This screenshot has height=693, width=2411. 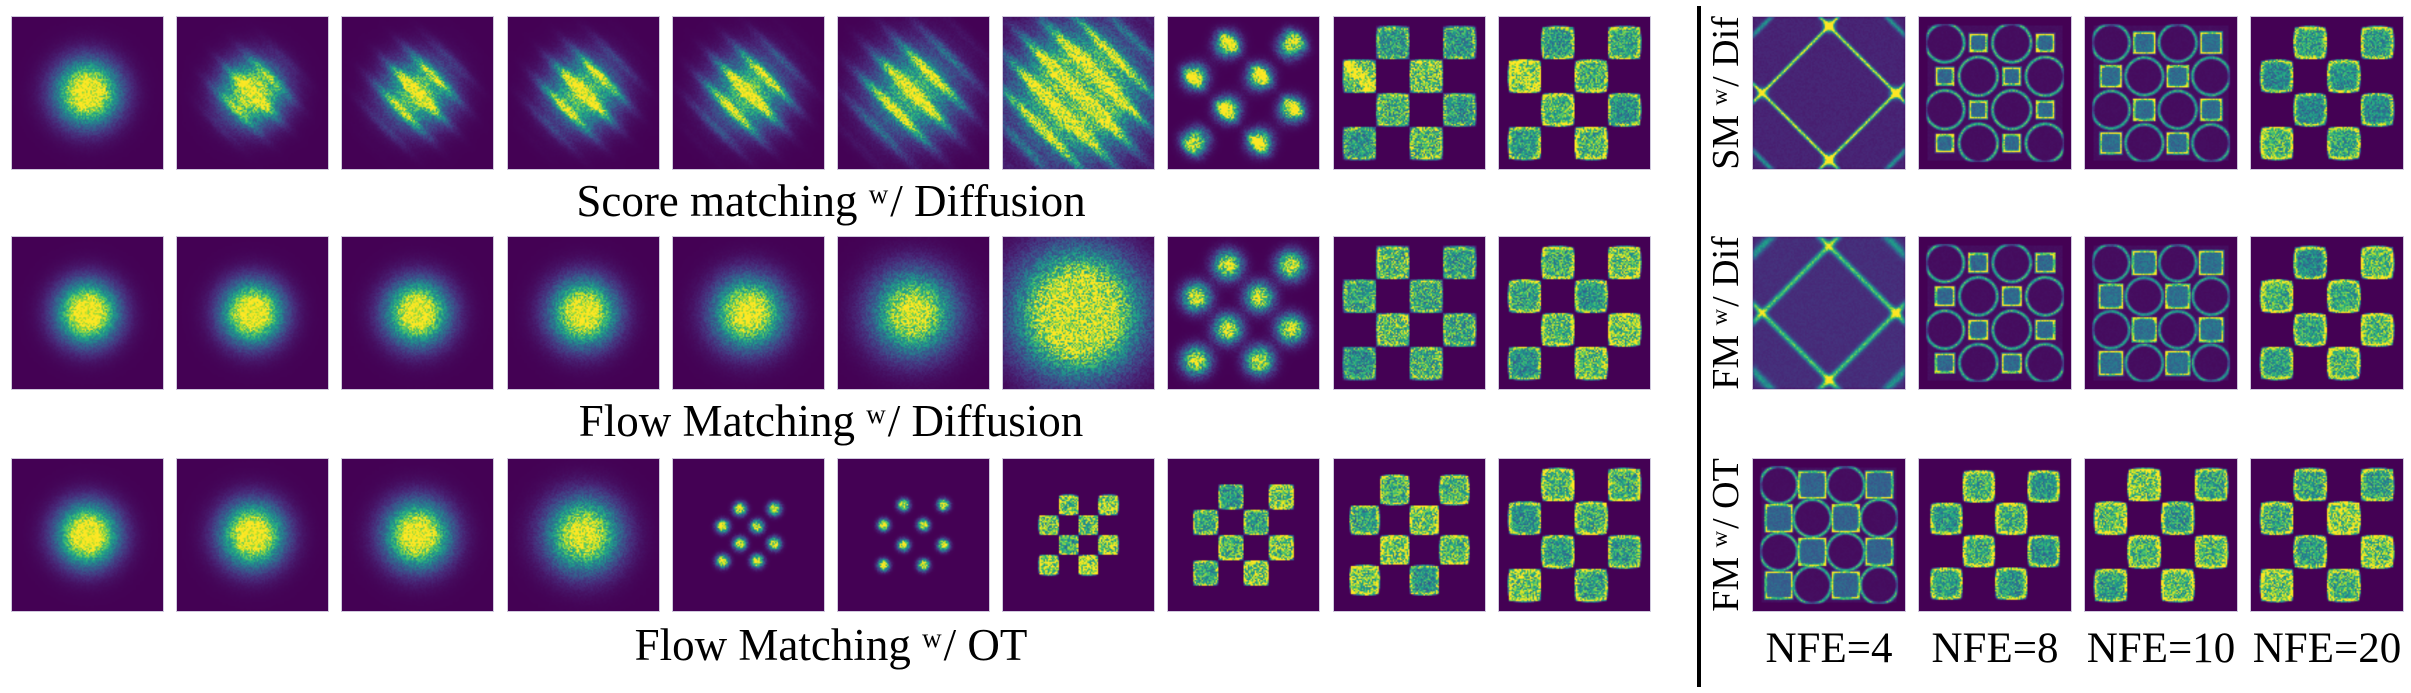 What do you see at coordinates (2161, 648) in the screenshot?
I see `nfe-label-10: NFE=10` at bounding box center [2161, 648].